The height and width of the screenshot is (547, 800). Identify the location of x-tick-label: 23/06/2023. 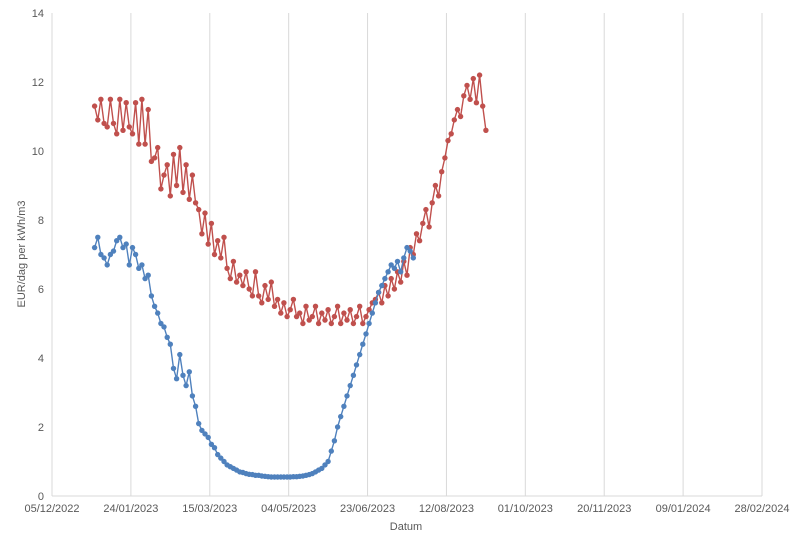
(367, 509).